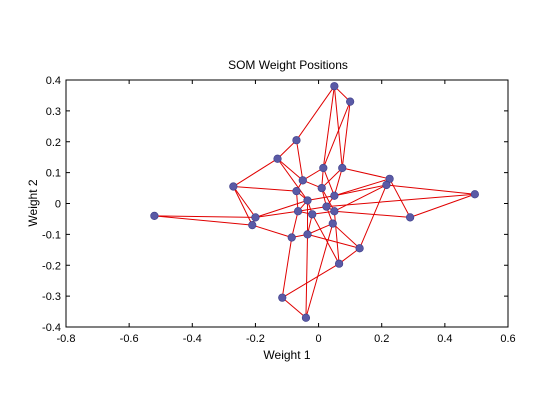 The height and width of the screenshot is (420, 560). What do you see at coordinates (319, 339) in the screenshot?
I see `x-tick-label: 0` at bounding box center [319, 339].